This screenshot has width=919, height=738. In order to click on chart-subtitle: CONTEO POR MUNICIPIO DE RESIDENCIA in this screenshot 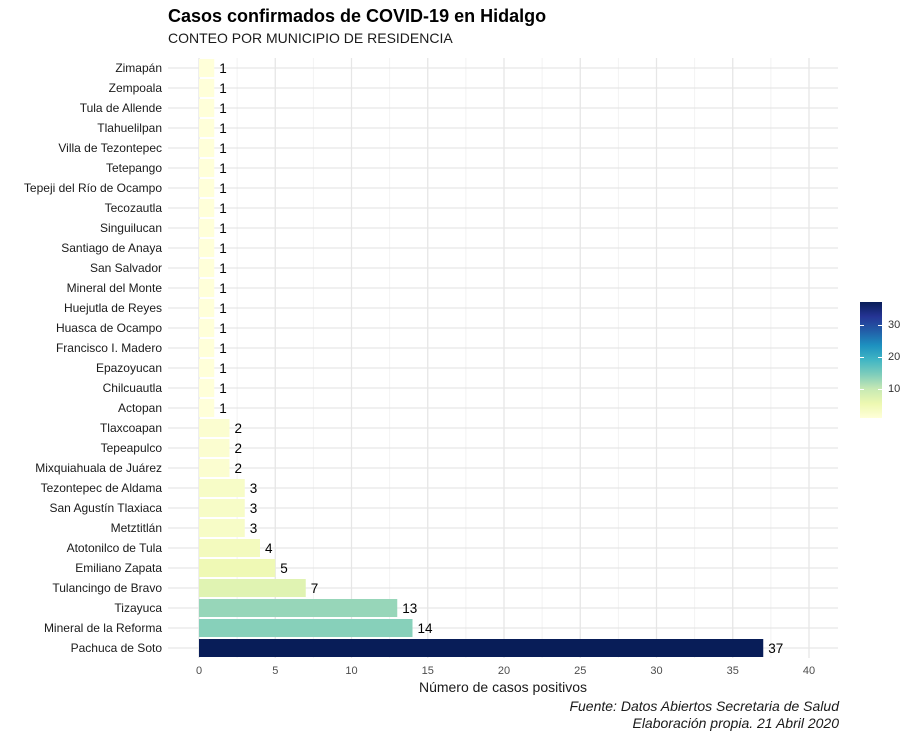, I will do `click(310, 38)`.